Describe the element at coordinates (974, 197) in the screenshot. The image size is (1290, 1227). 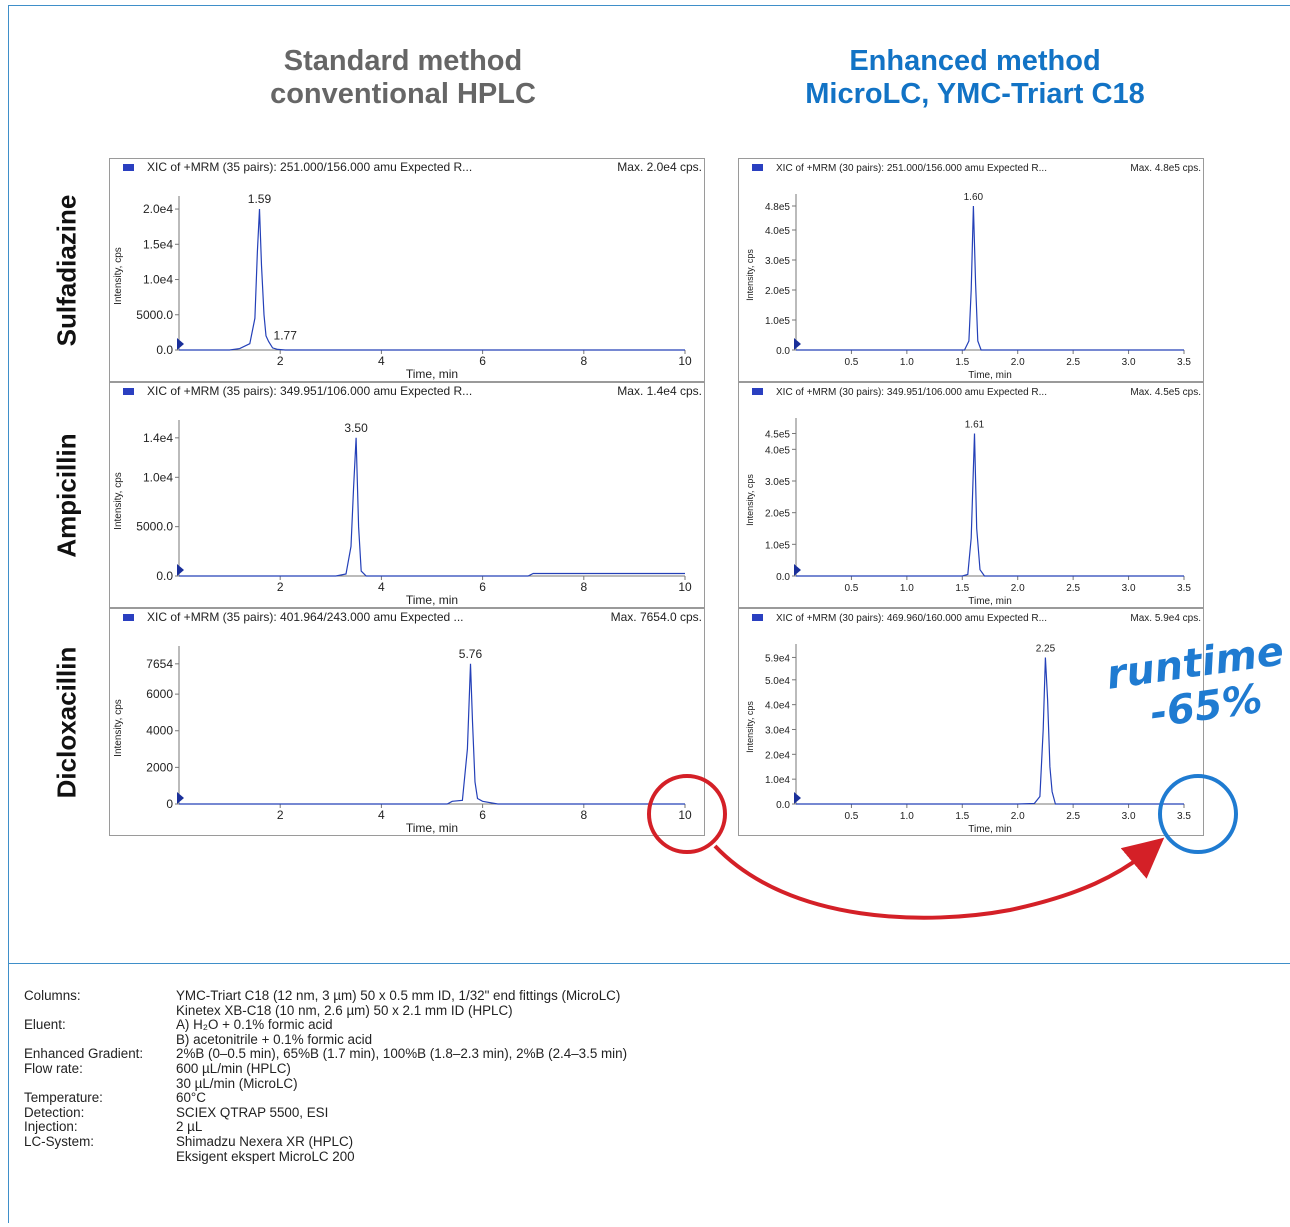
I see `peak-label: 1.60` at that location.